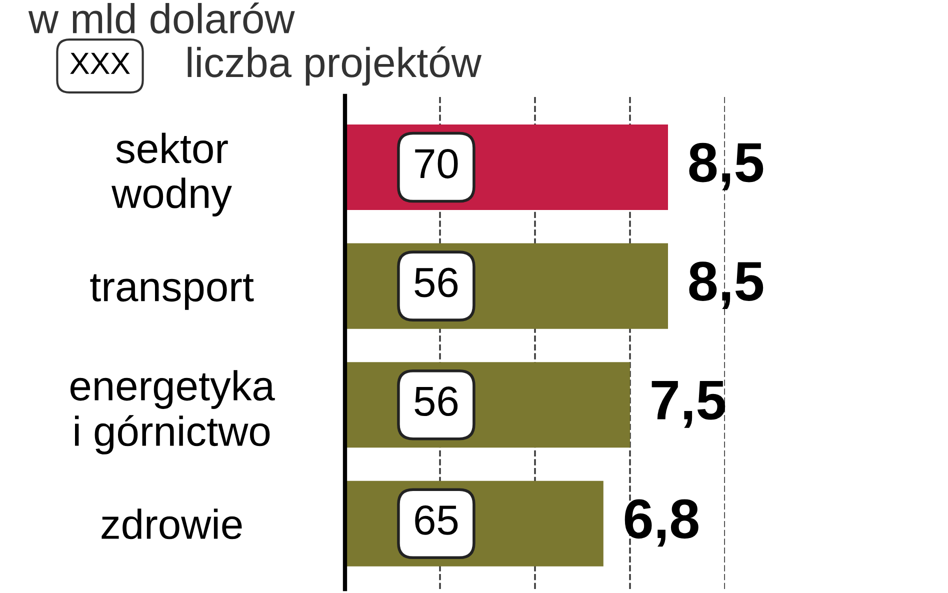 The height and width of the screenshot is (593, 948). What do you see at coordinates (172, 524) in the screenshot?
I see `y-tick-label: zdrowie` at bounding box center [172, 524].